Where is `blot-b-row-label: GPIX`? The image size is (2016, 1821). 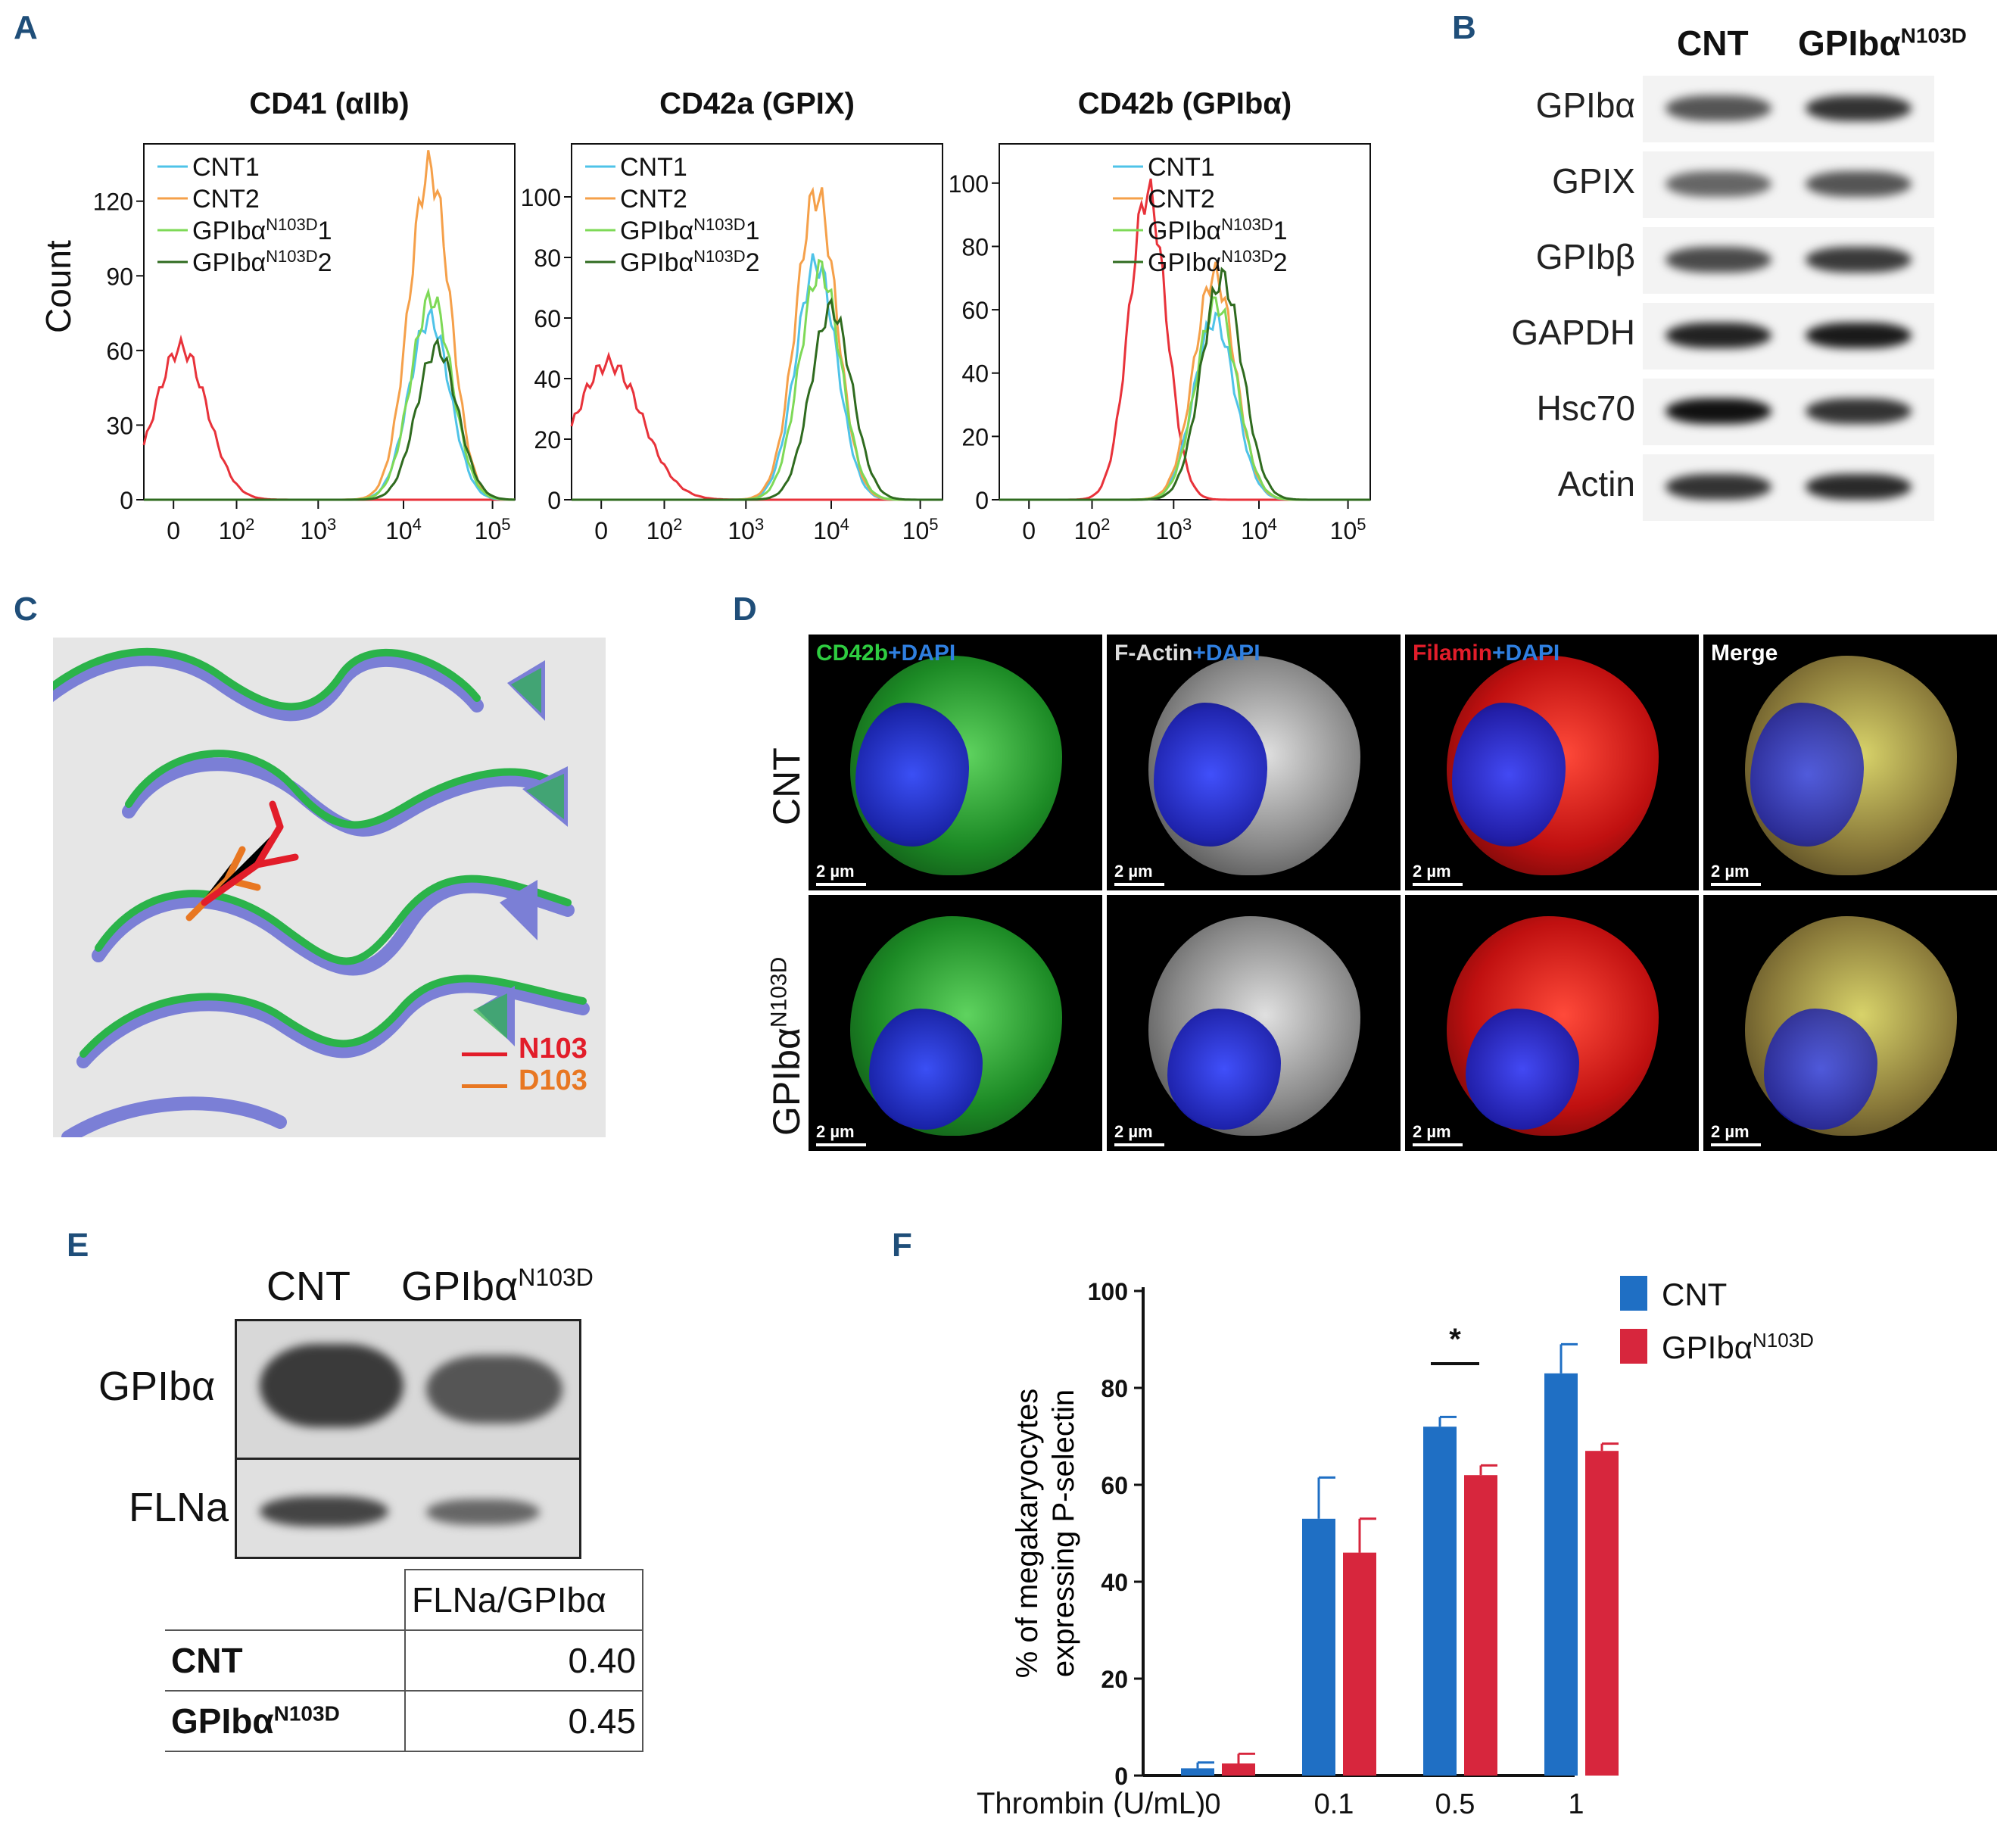 blot-b-row-label: GPIX is located at coordinates (1594, 181).